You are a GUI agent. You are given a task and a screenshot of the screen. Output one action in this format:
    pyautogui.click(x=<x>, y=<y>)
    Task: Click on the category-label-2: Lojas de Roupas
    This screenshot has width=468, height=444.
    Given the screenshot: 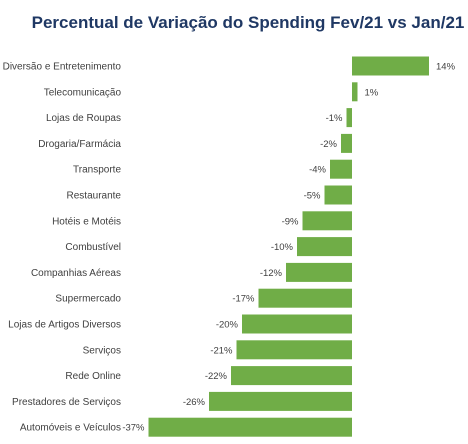 What is the action you would take?
    pyautogui.click(x=83, y=118)
    